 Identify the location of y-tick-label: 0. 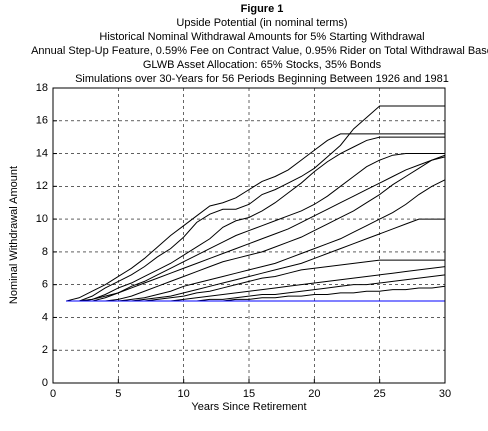
(45, 383).